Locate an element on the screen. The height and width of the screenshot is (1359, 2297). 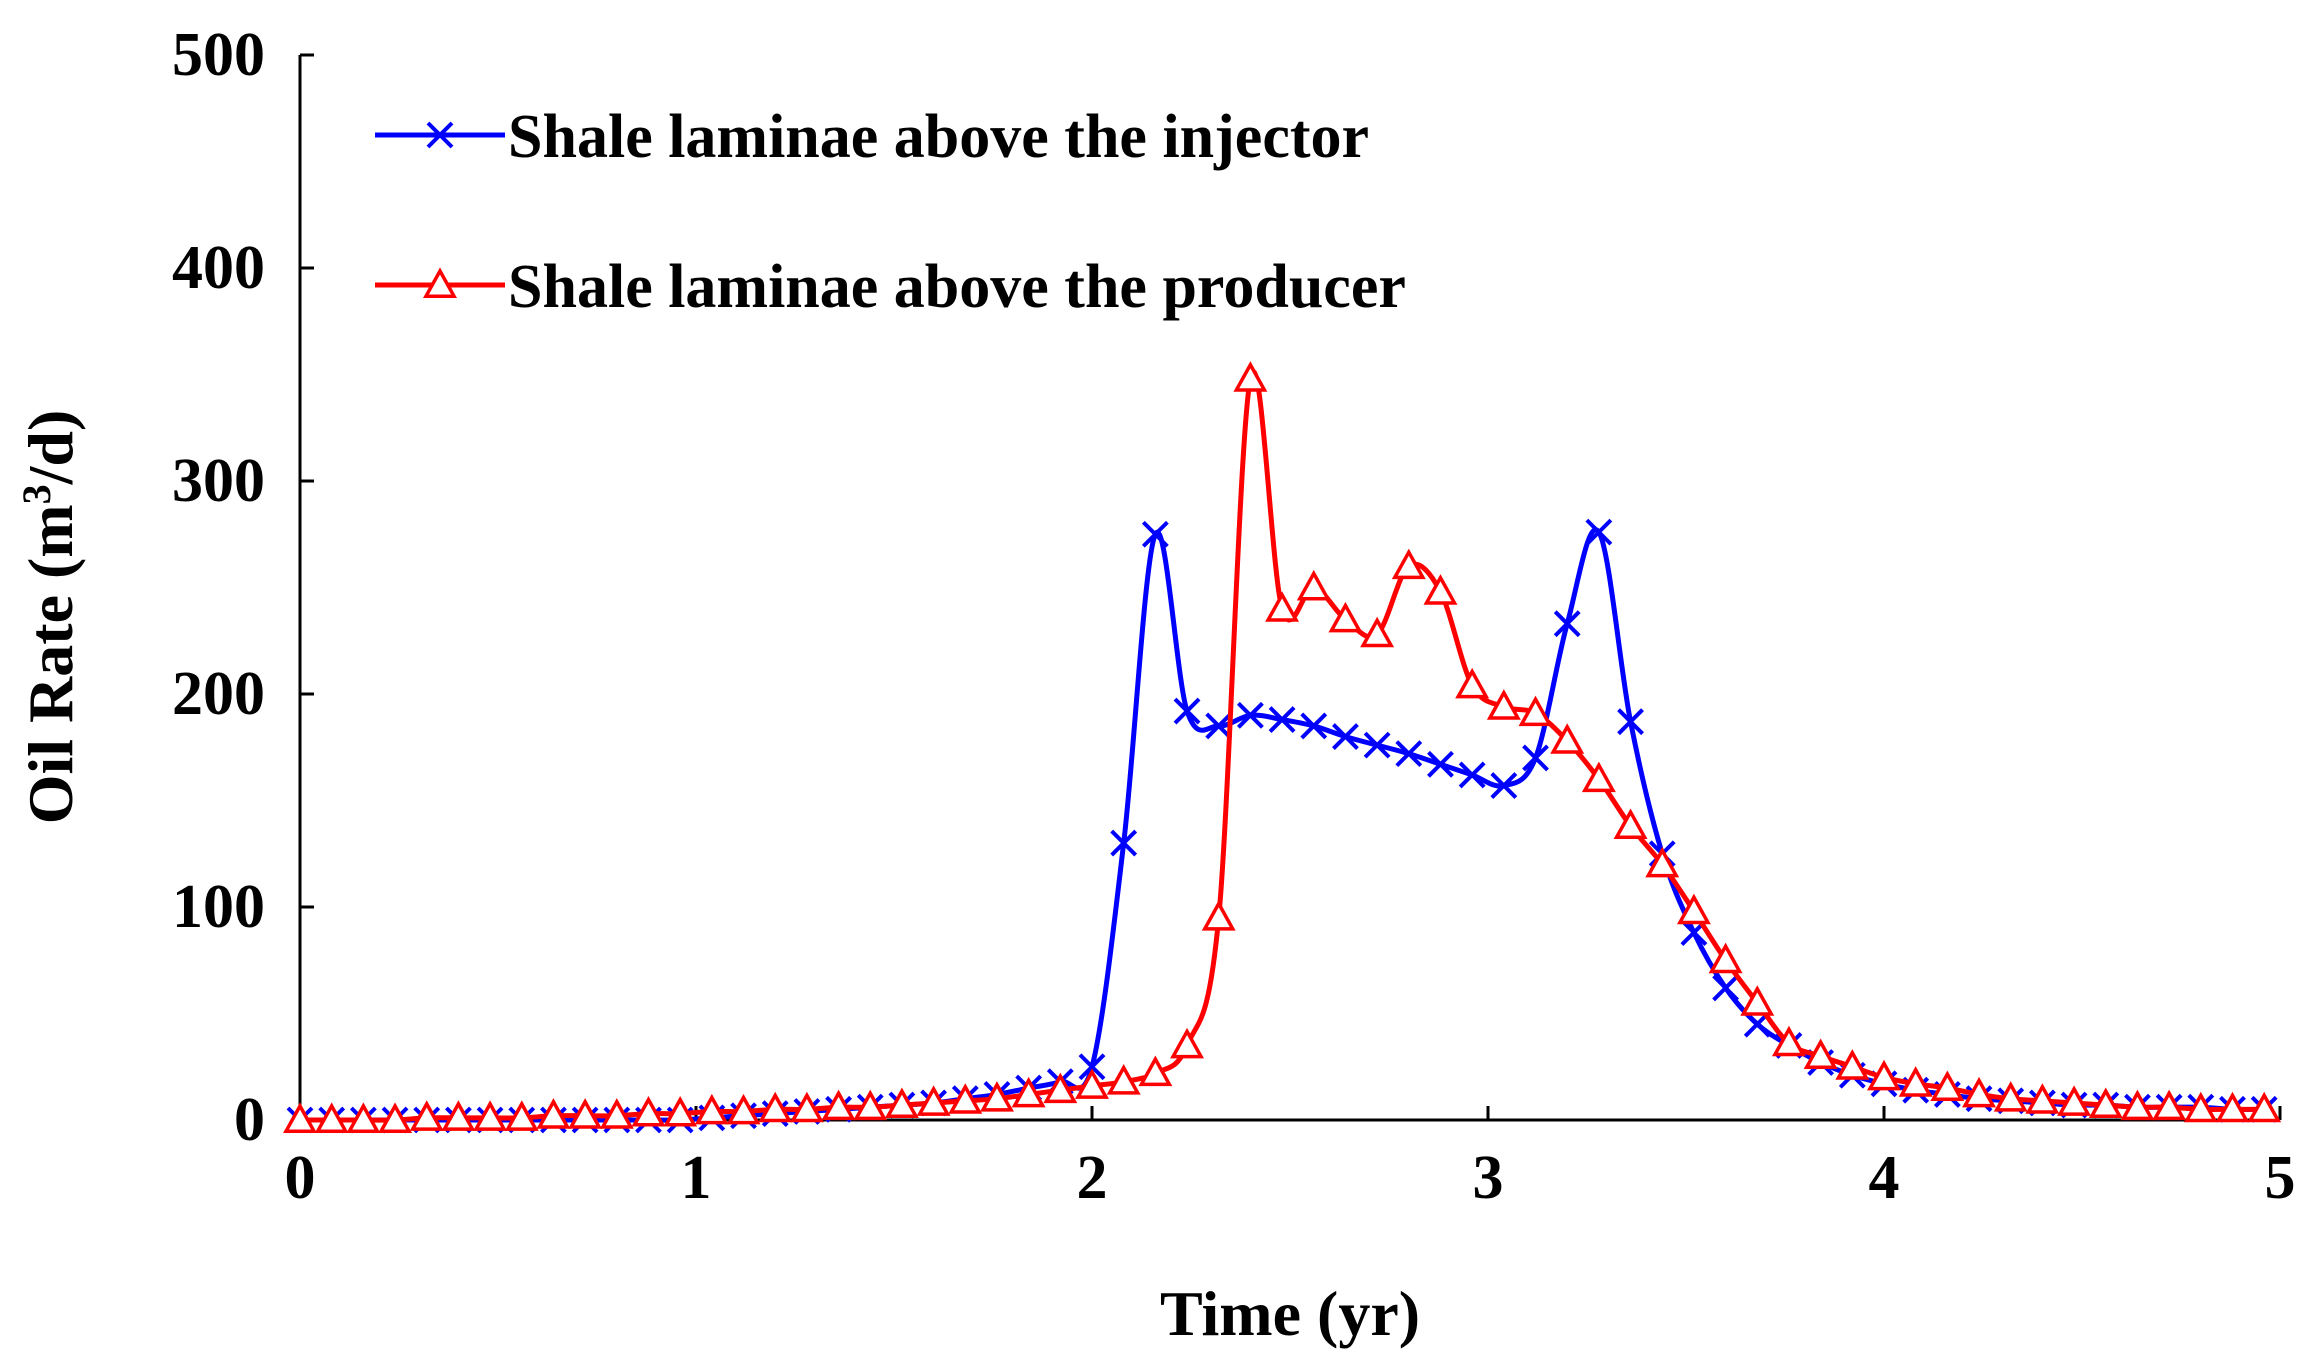
x-tick-label: 5 is located at coordinates (2280, 1178).